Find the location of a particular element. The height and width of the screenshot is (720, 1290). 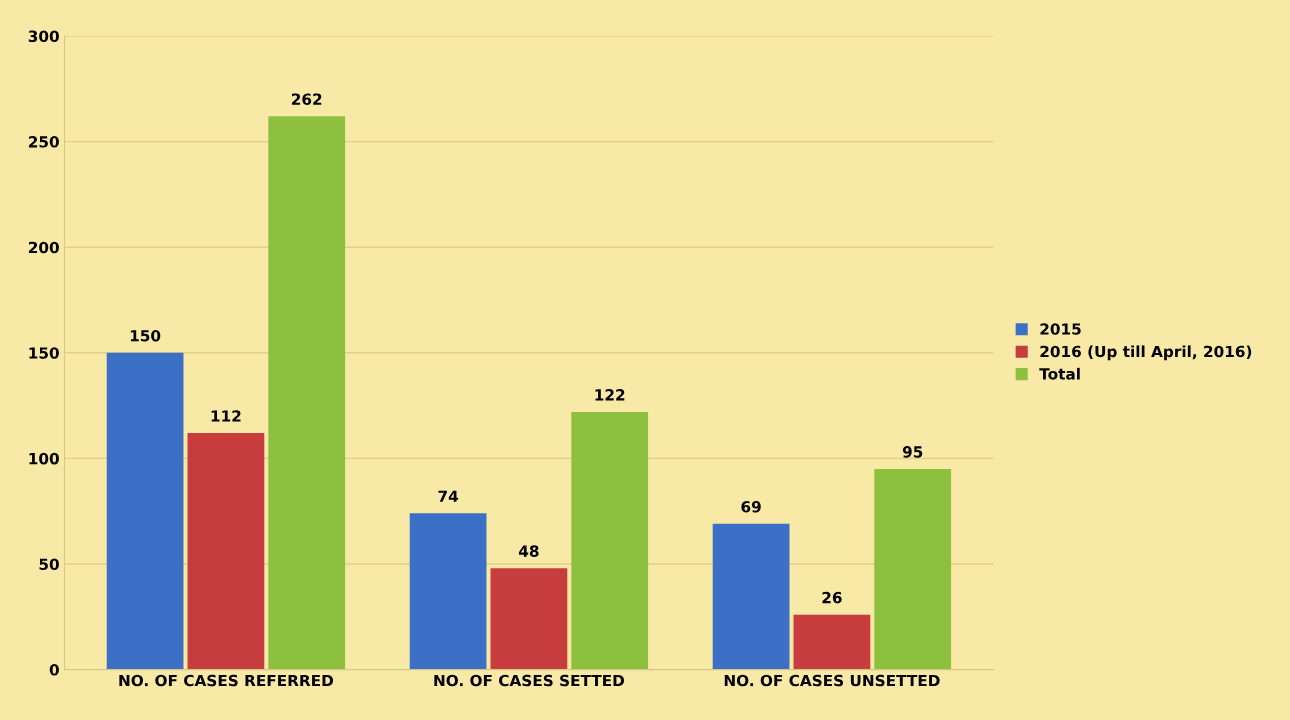

y-tick-label: 50 is located at coordinates (49, 564).